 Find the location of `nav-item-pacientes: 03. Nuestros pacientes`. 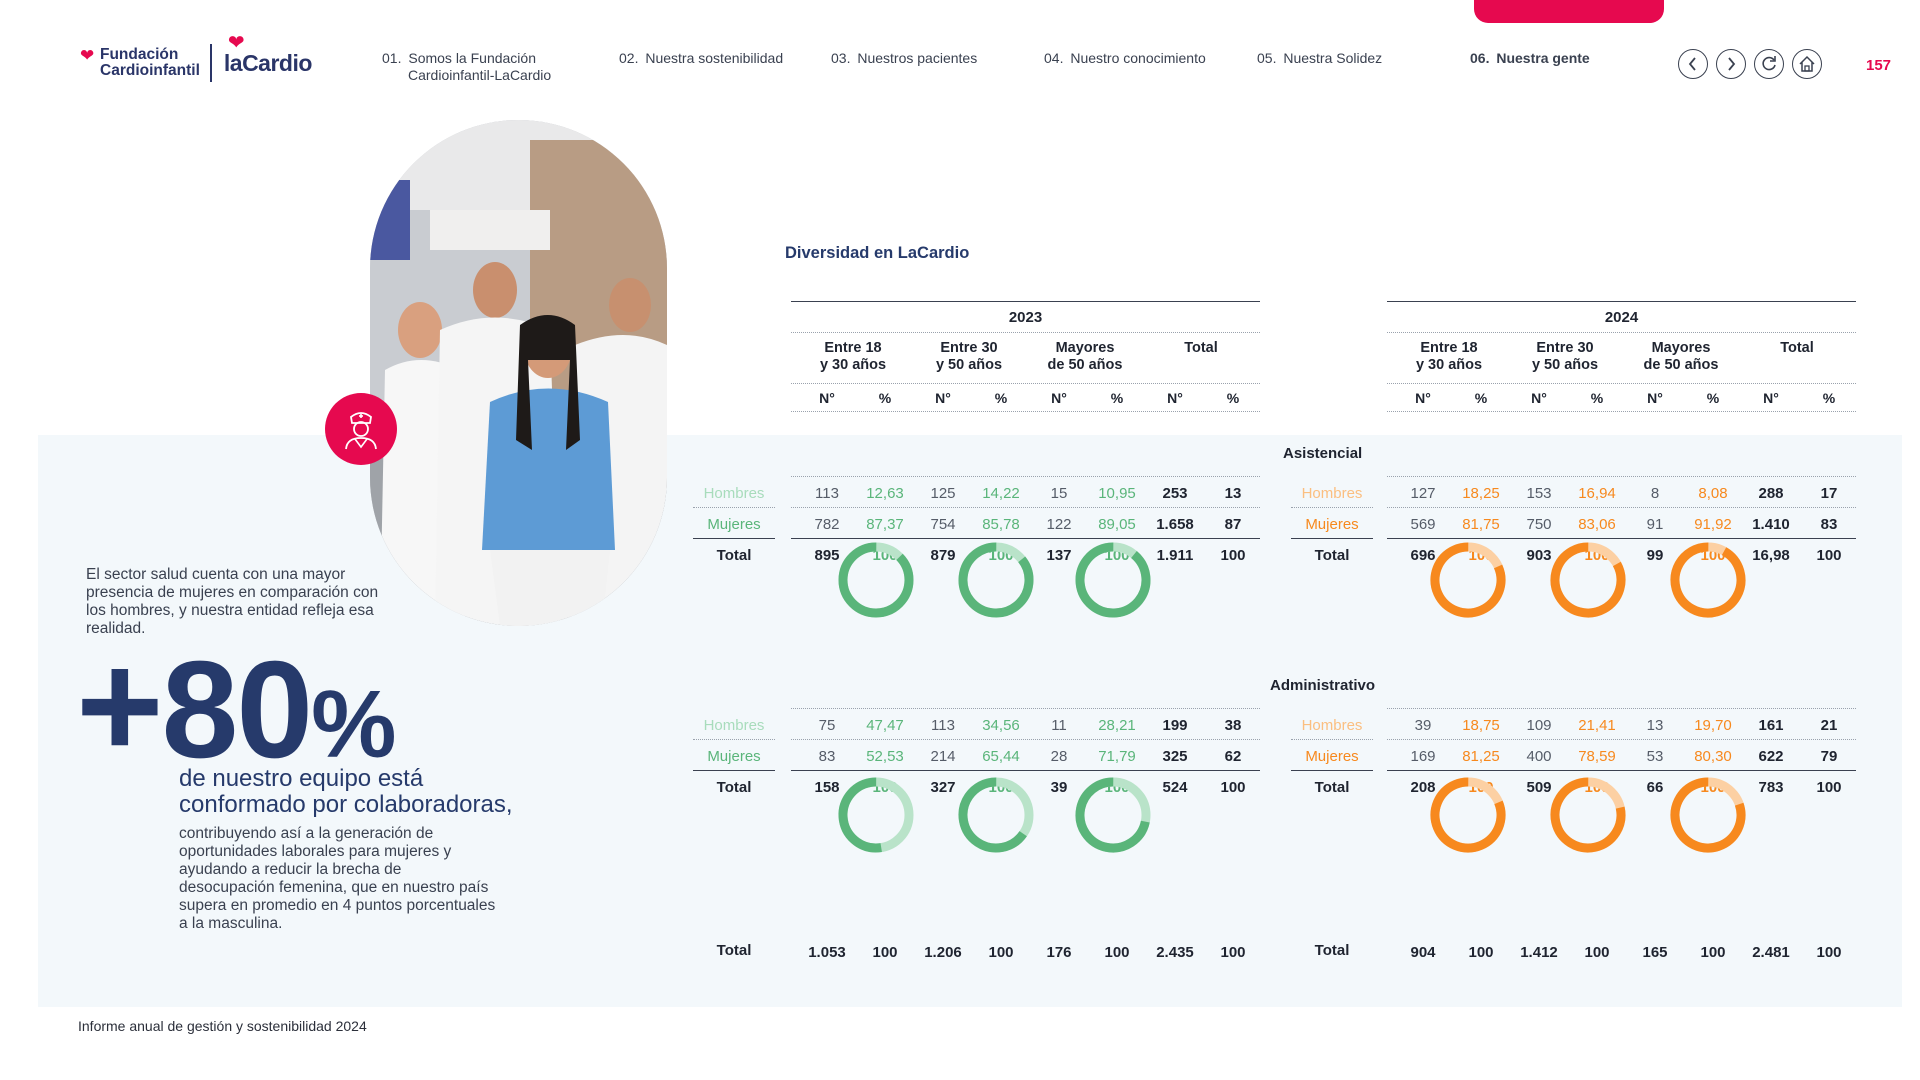

nav-item-pacientes: 03. Nuestros pacientes is located at coordinates (904, 58).